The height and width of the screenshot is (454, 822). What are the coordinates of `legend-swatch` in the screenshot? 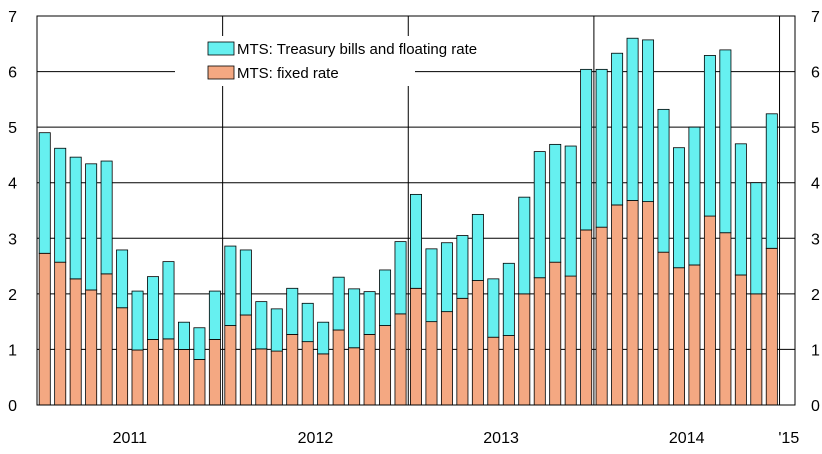 It's located at (221, 72).